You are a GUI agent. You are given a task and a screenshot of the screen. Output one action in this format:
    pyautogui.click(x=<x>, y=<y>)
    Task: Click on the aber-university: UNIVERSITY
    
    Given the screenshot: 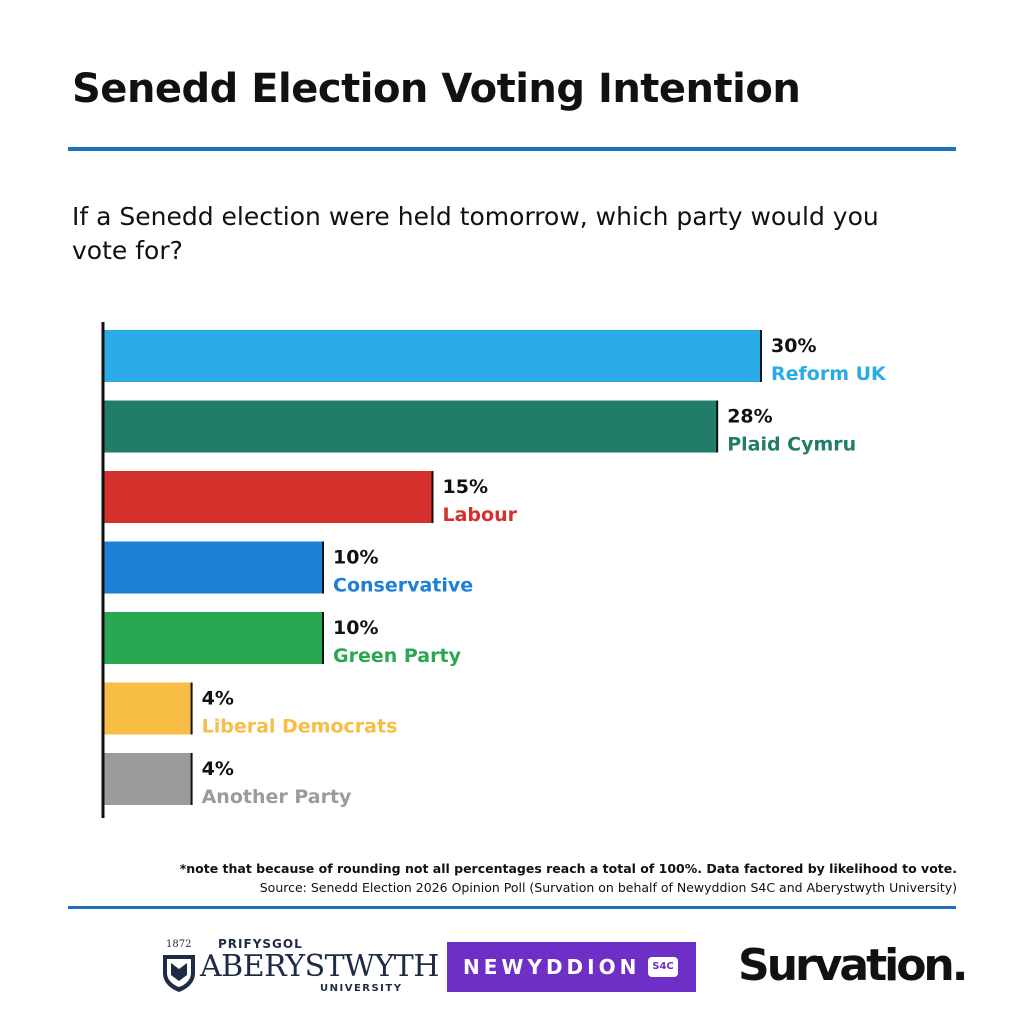 What is the action you would take?
    pyautogui.click(x=361, y=988)
    